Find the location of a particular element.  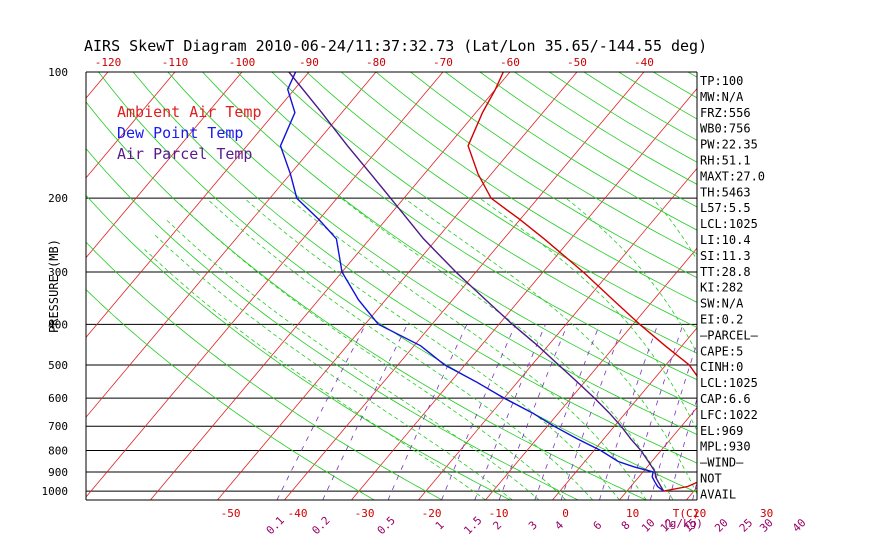

index-value: RH:51.1 is located at coordinates (725, 161).